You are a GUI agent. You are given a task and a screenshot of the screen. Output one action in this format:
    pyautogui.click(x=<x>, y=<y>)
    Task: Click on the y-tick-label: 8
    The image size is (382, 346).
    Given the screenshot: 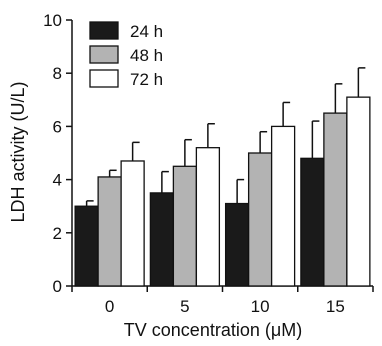 What is the action you would take?
    pyautogui.click(x=57, y=73)
    